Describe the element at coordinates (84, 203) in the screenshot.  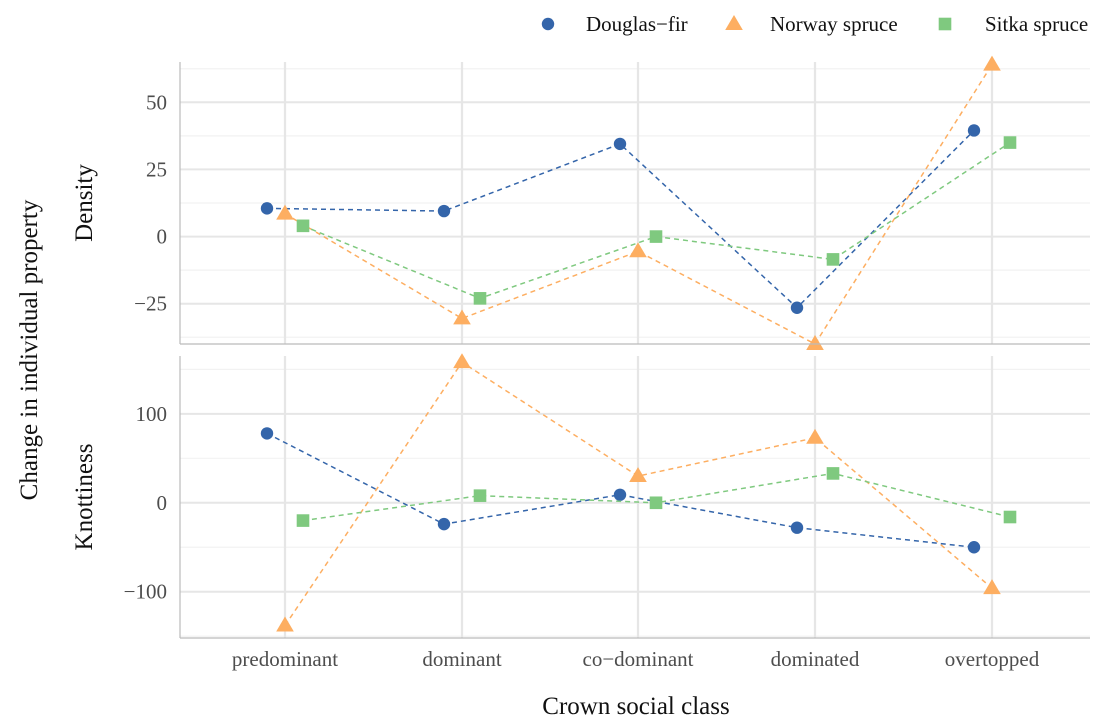
I see `panel-label: Density` at that location.